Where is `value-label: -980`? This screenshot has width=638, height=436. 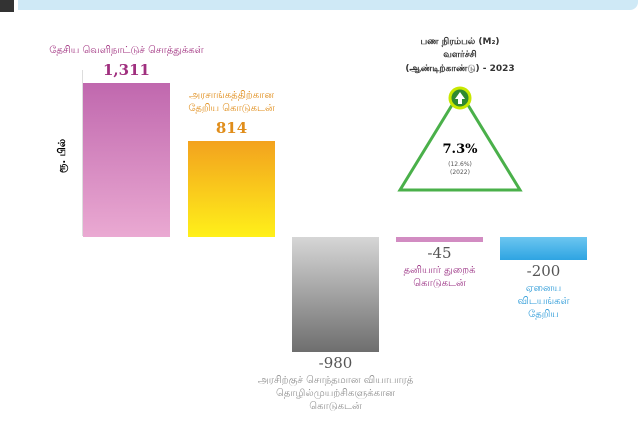 value-label: -980 is located at coordinates (335, 363).